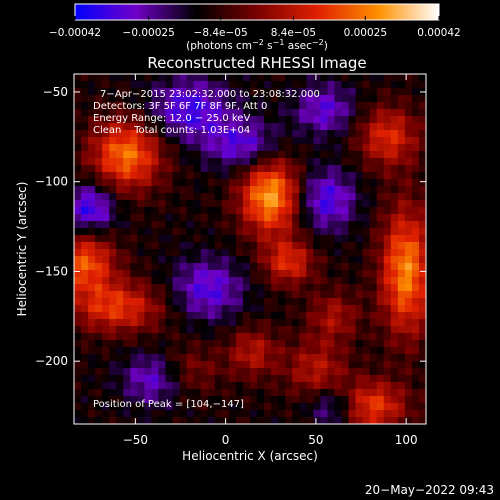  I want to click on y-tick-label: −200, so click(51, 361).